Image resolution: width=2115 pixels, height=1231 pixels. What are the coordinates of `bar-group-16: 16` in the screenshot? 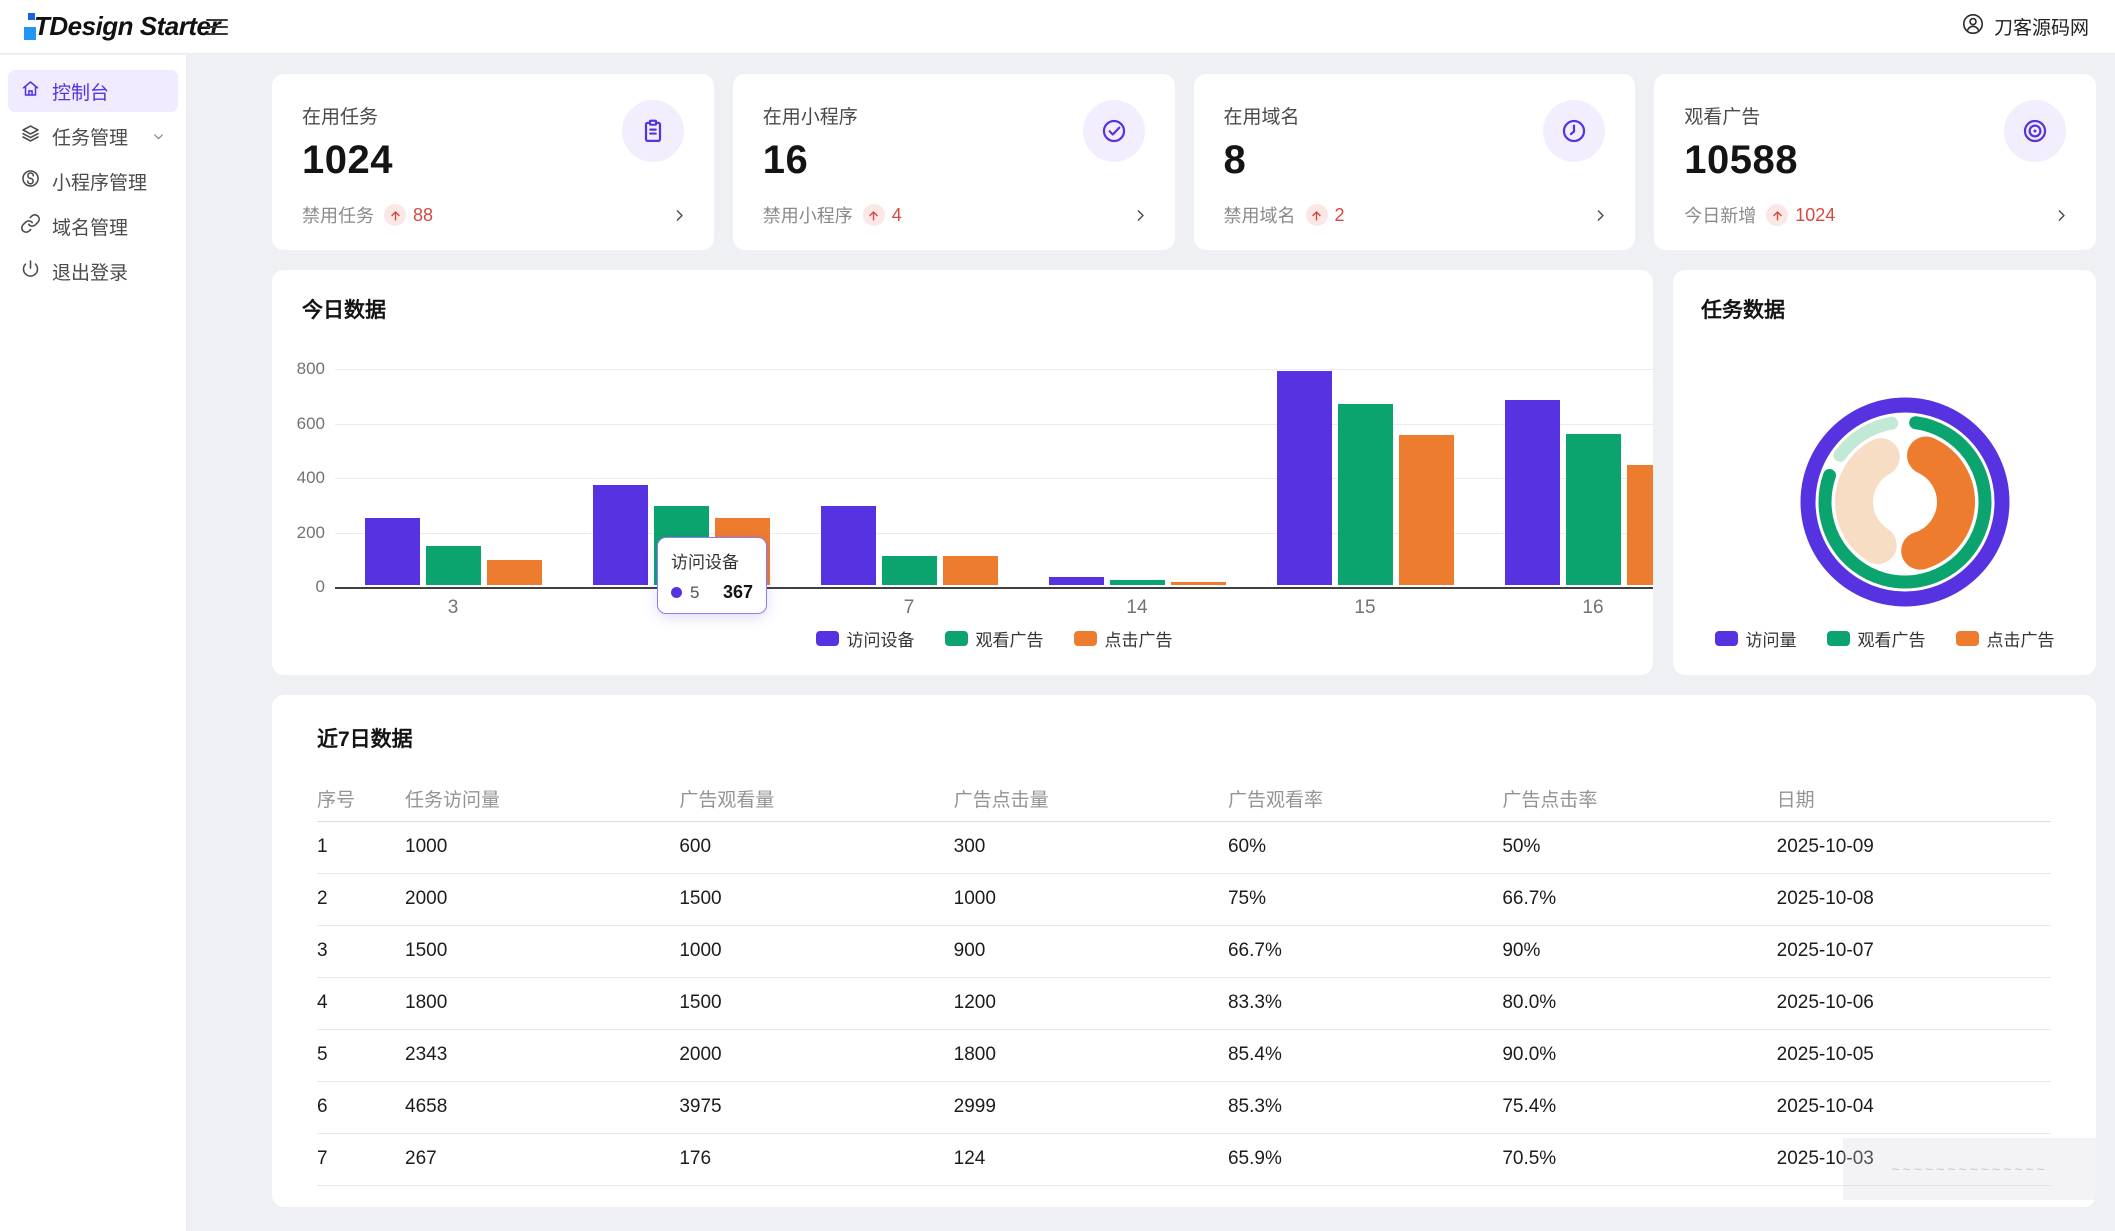 It's located at (1566, 493).